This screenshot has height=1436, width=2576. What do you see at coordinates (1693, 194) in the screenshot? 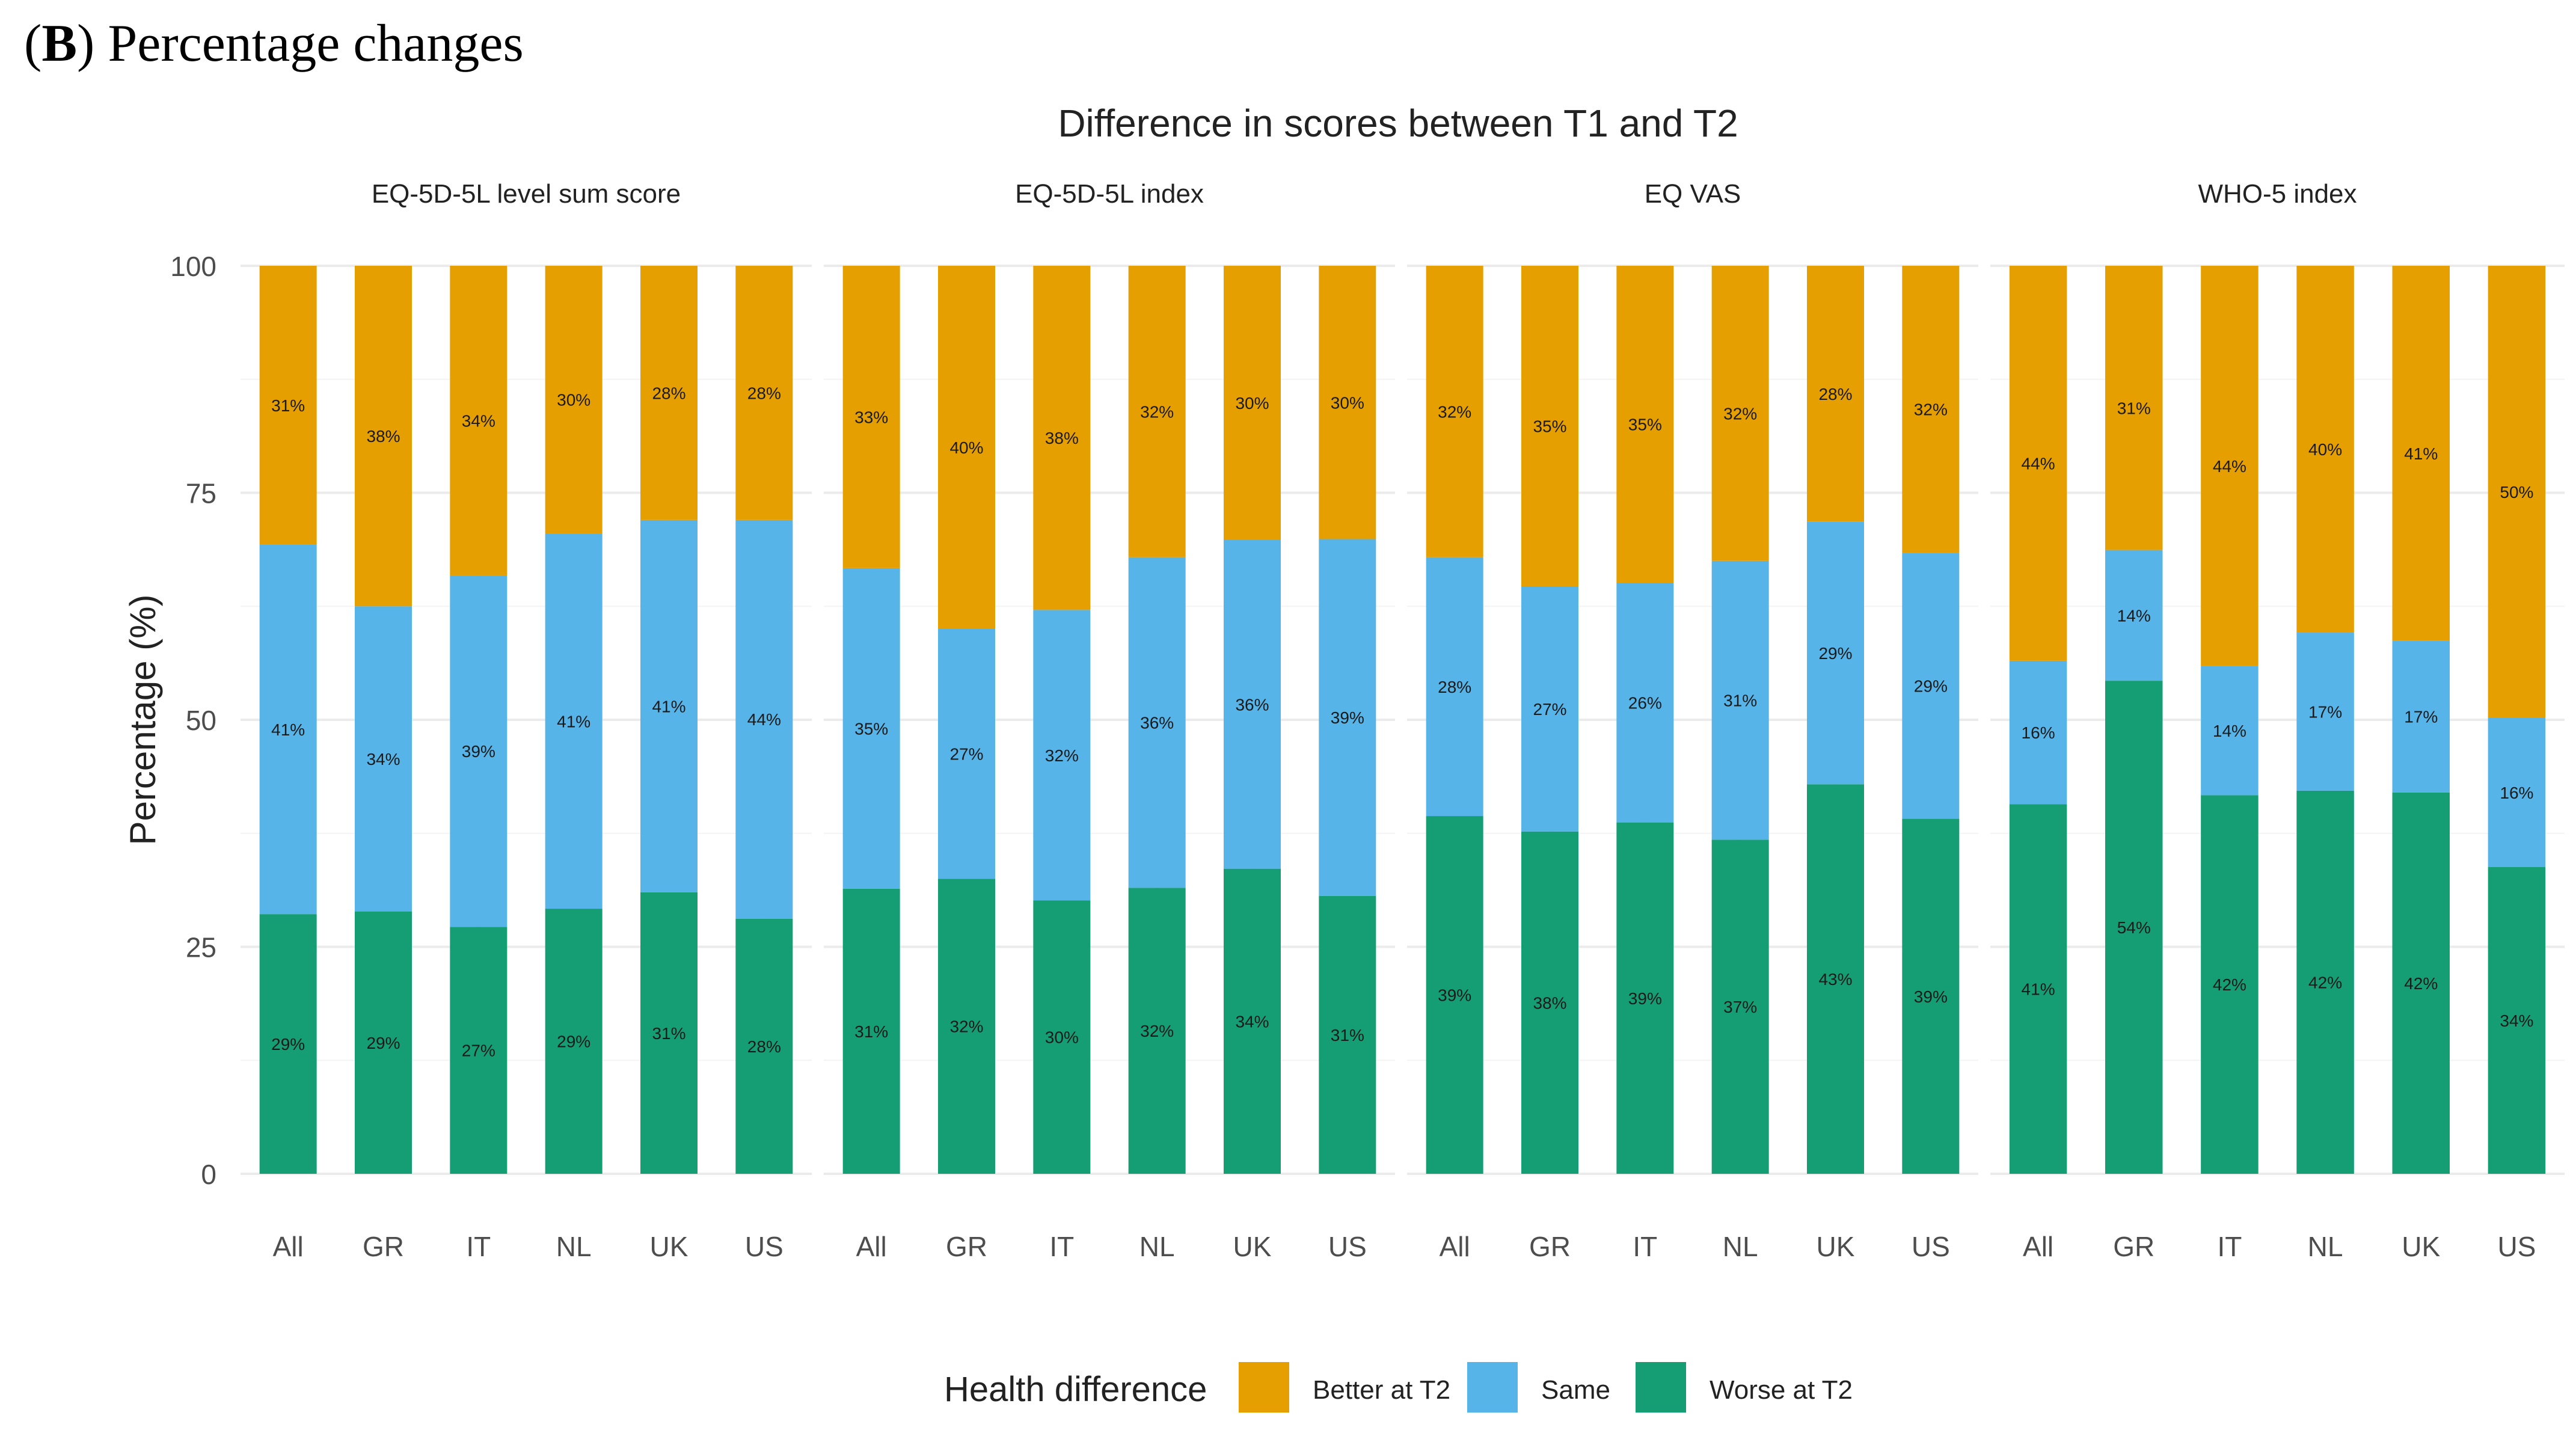
I see `facet-title: EQ VAS` at bounding box center [1693, 194].